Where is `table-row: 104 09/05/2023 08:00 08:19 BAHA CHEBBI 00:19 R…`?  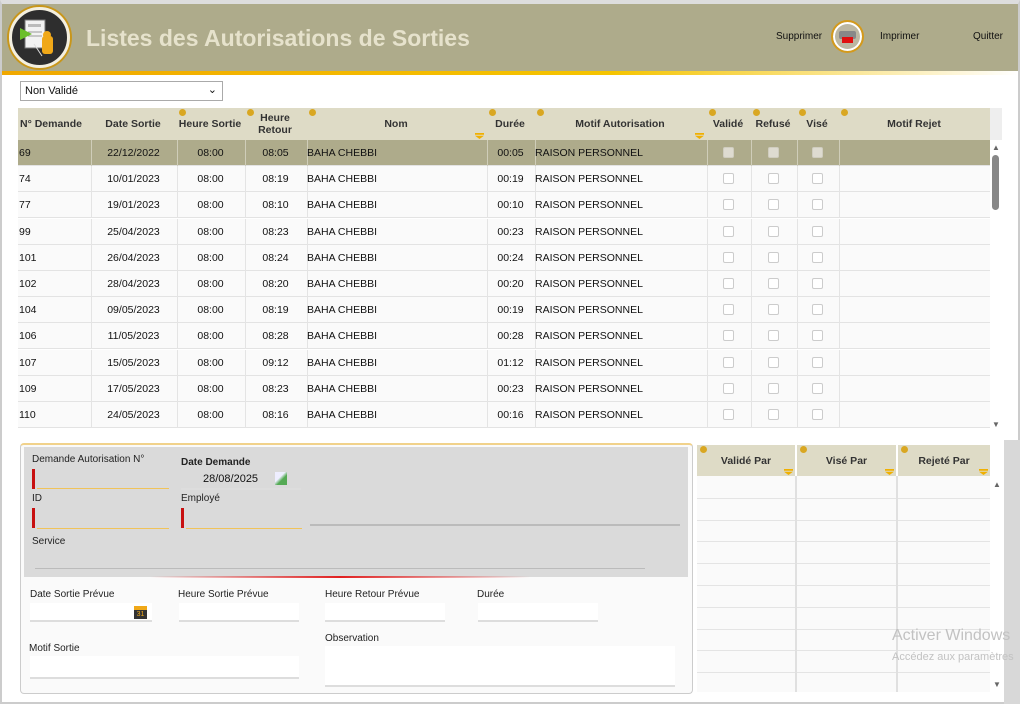
table-row: 104 09/05/2023 08:00 08:19 BAHA CHEBBI 00:19 R… is located at coordinates (505, 310).